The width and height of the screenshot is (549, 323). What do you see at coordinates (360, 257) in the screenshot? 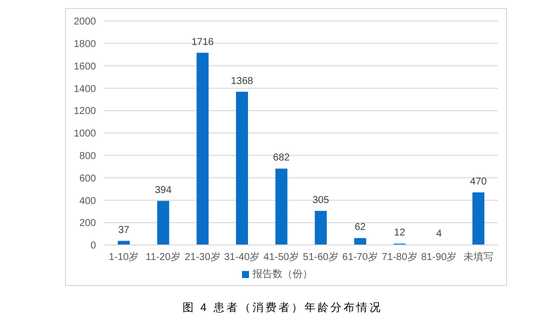
I see `x-tick-label: 61-70岁` at bounding box center [360, 257].